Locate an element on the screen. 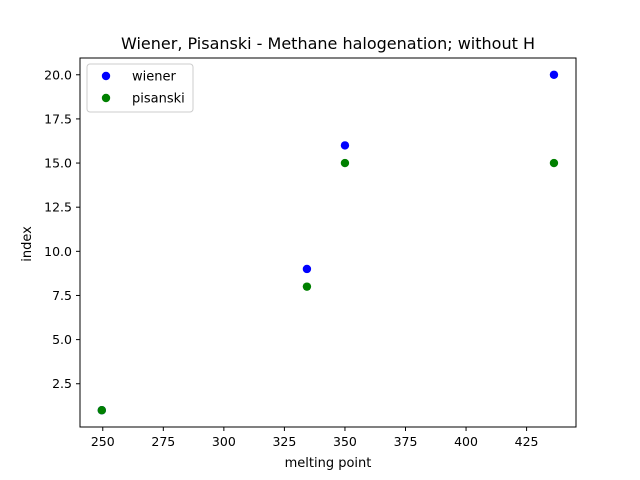  y-tick-label: 7.5 is located at coordinates (62, 295).